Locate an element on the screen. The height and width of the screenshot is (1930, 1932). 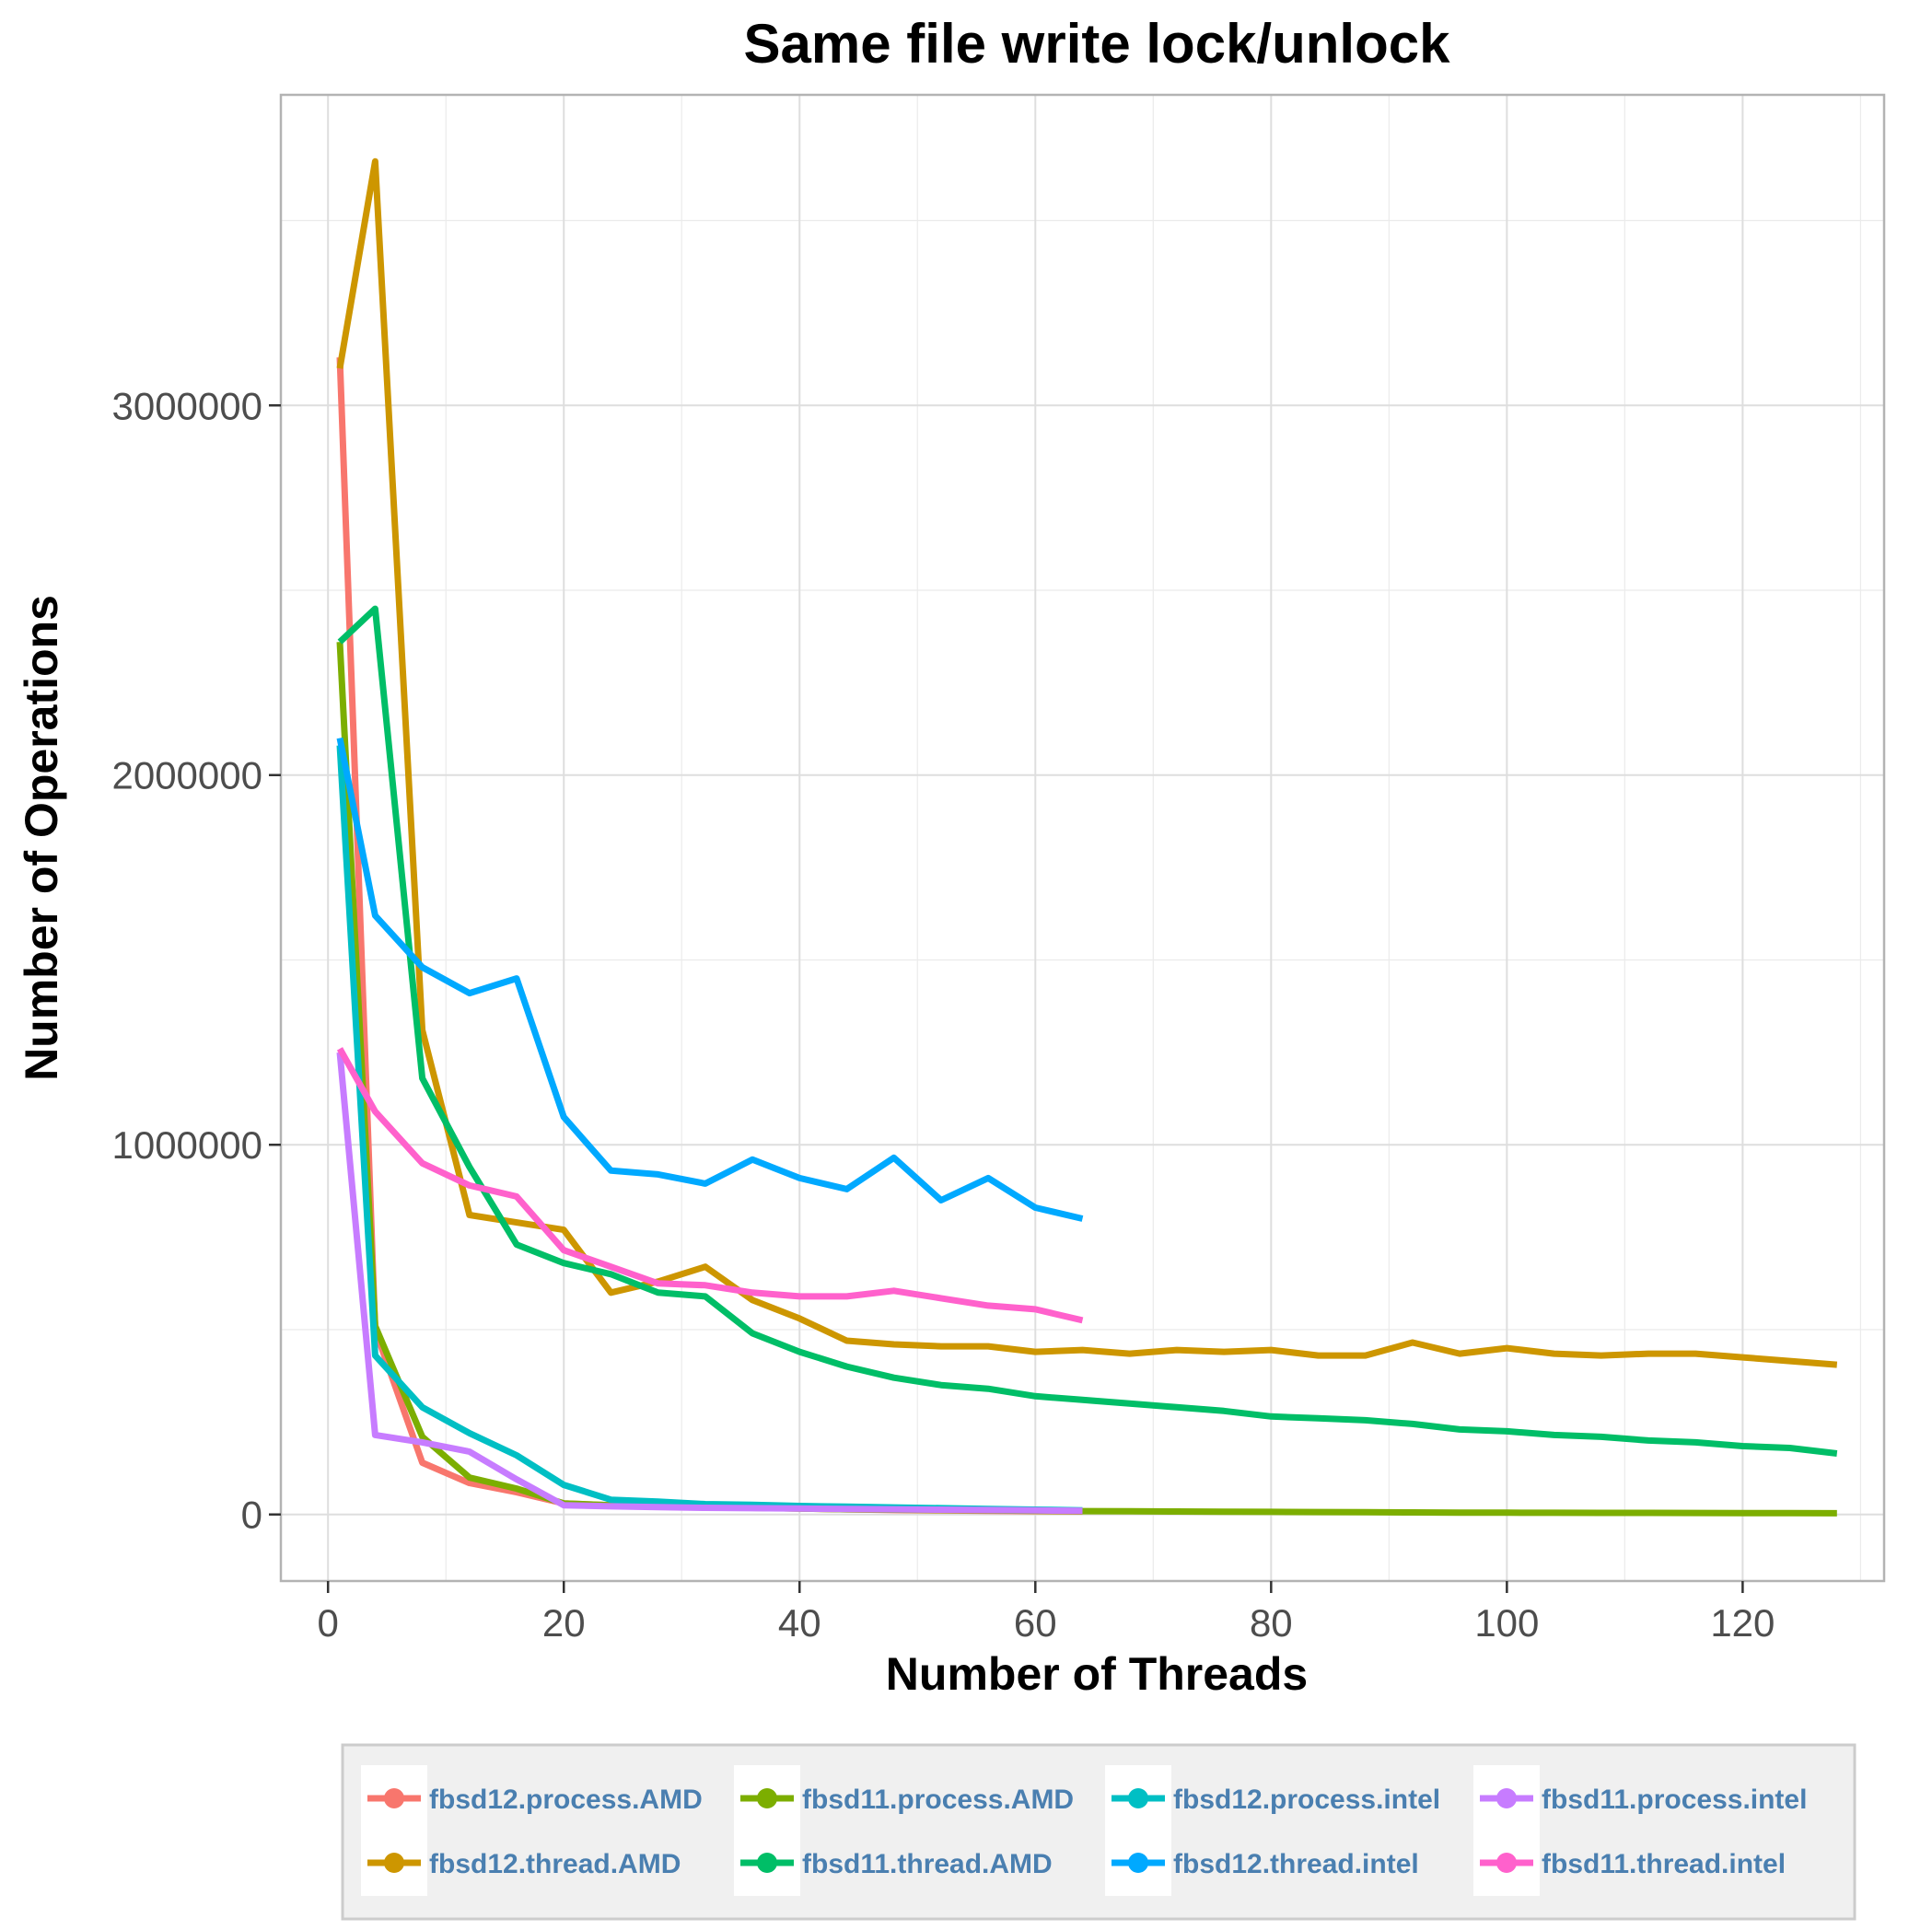
legend-item-fbsd12-process-intel: fbsd12.process.intel is located at coordinates (1272, 1798).